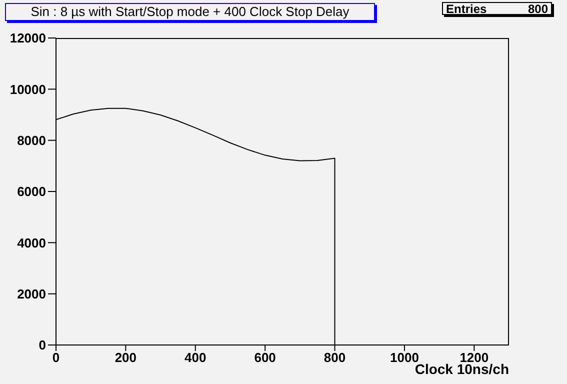 The width and height of the screenshot is (567, 384). Describe the element at coordinates (28, 89) in the screenshot. I see `y-tick-label: 10000` at that location.